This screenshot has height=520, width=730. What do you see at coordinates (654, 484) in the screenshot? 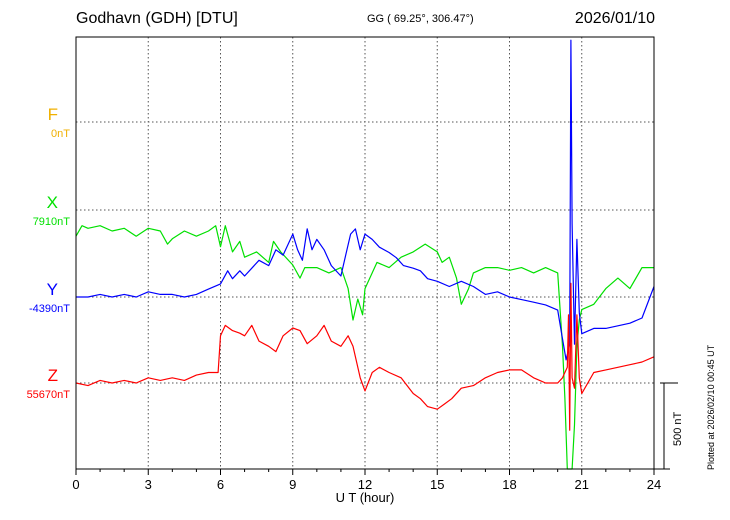
I see `x-tick-label: 24` at bounding box center [654, 484].